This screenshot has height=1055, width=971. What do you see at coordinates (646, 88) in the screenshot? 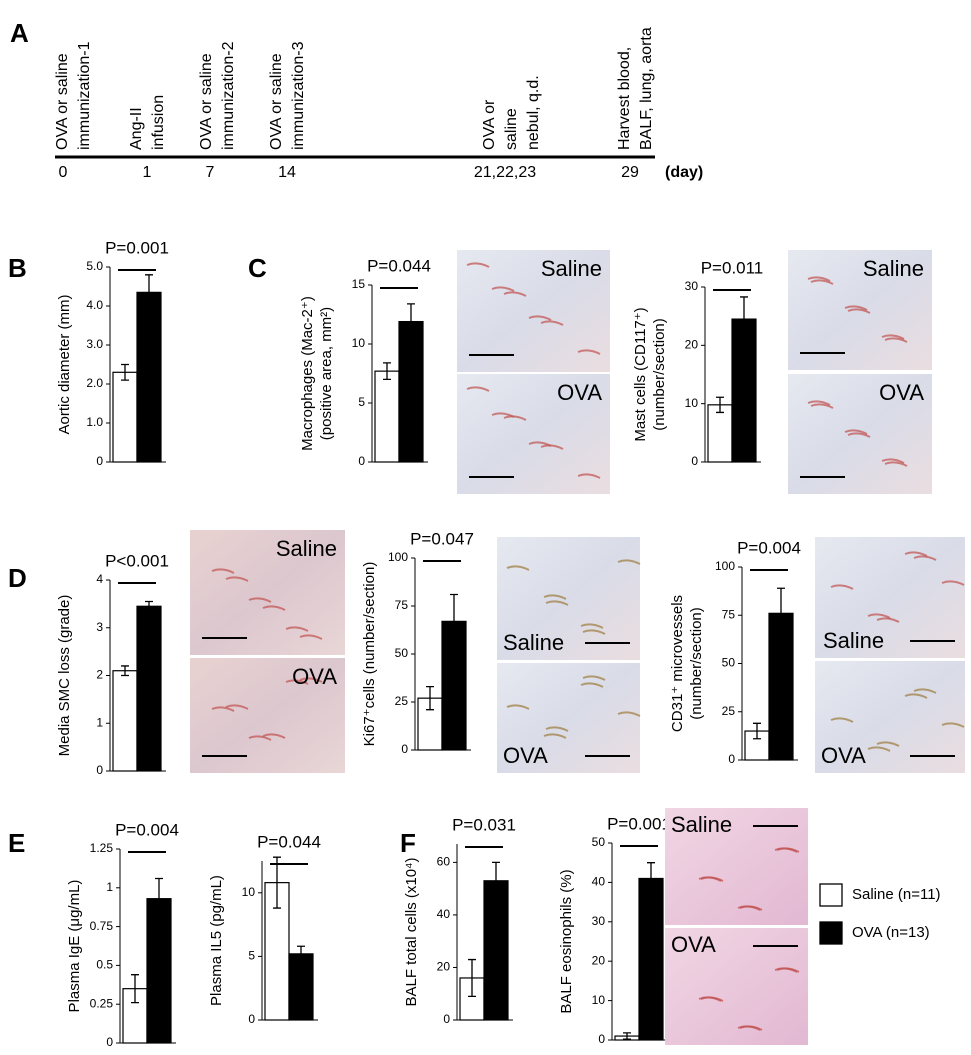
I see `timeline-event: BALF, lung, aorta` at bounding box center [646, 88].